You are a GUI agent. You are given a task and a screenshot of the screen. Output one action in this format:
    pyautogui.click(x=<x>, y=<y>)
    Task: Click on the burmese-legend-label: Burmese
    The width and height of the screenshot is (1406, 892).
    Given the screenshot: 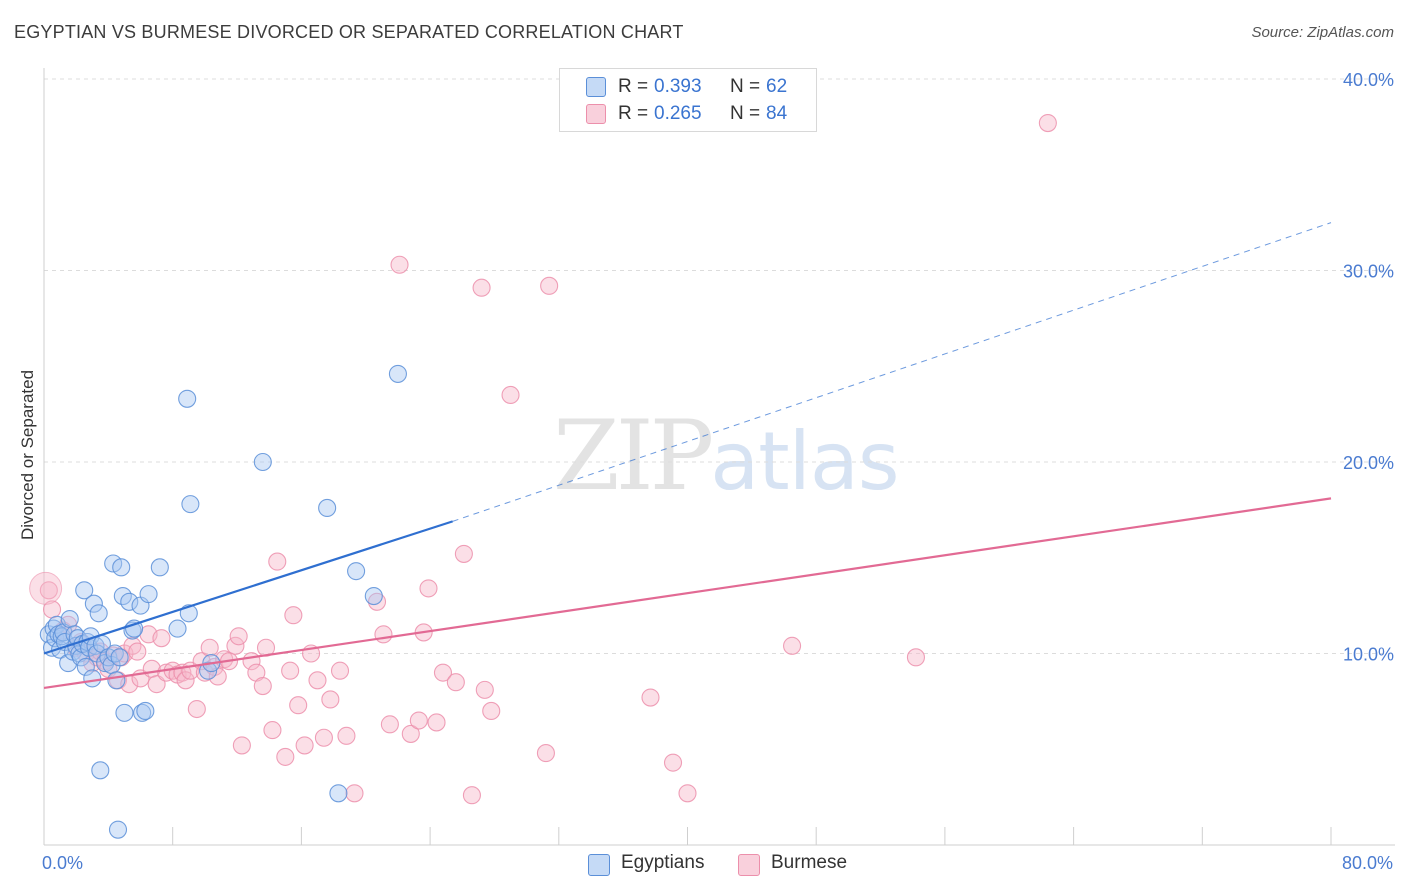 What is the action you would take?
    pyautogui.click(x=809, y=862)
    